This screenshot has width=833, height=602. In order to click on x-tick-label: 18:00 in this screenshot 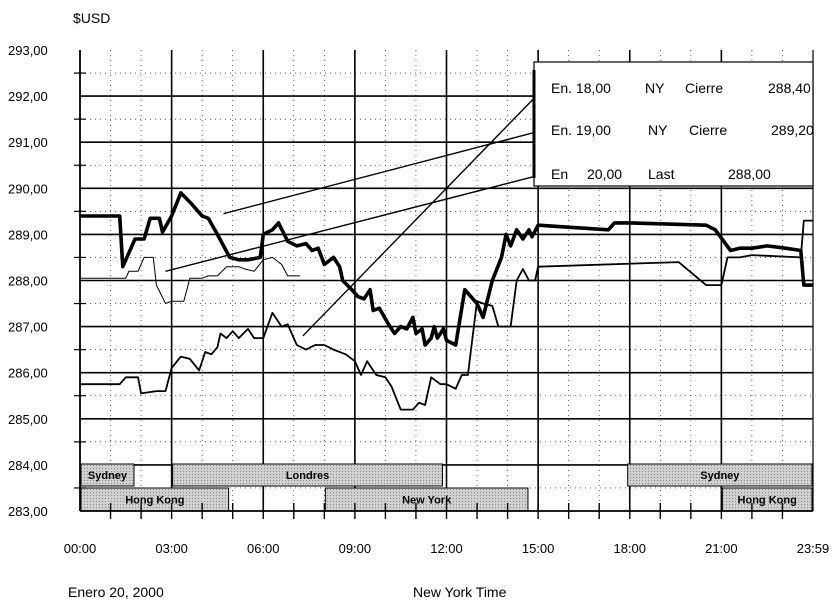, I will do `click(629, 548)`.